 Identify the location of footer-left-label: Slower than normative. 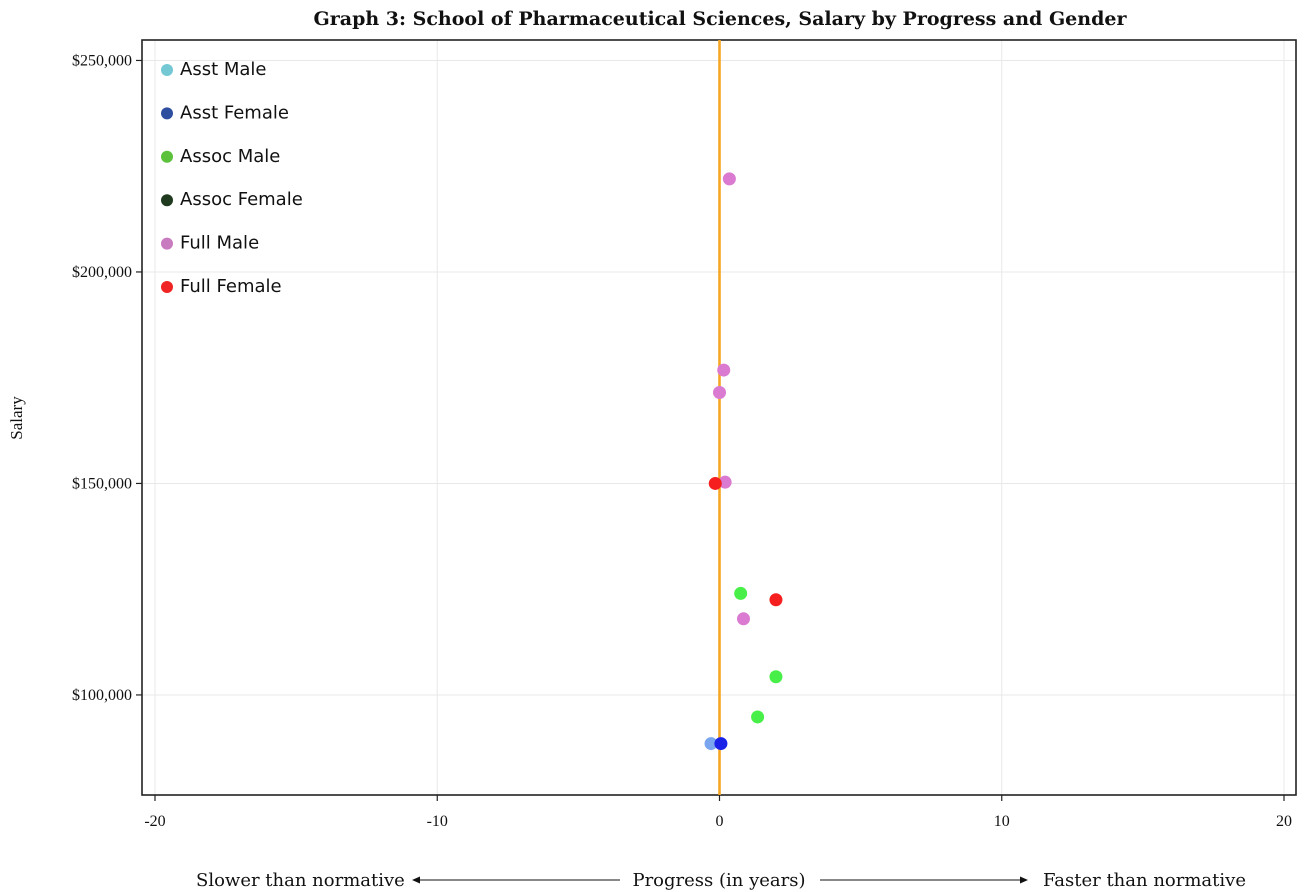
(300, 880).